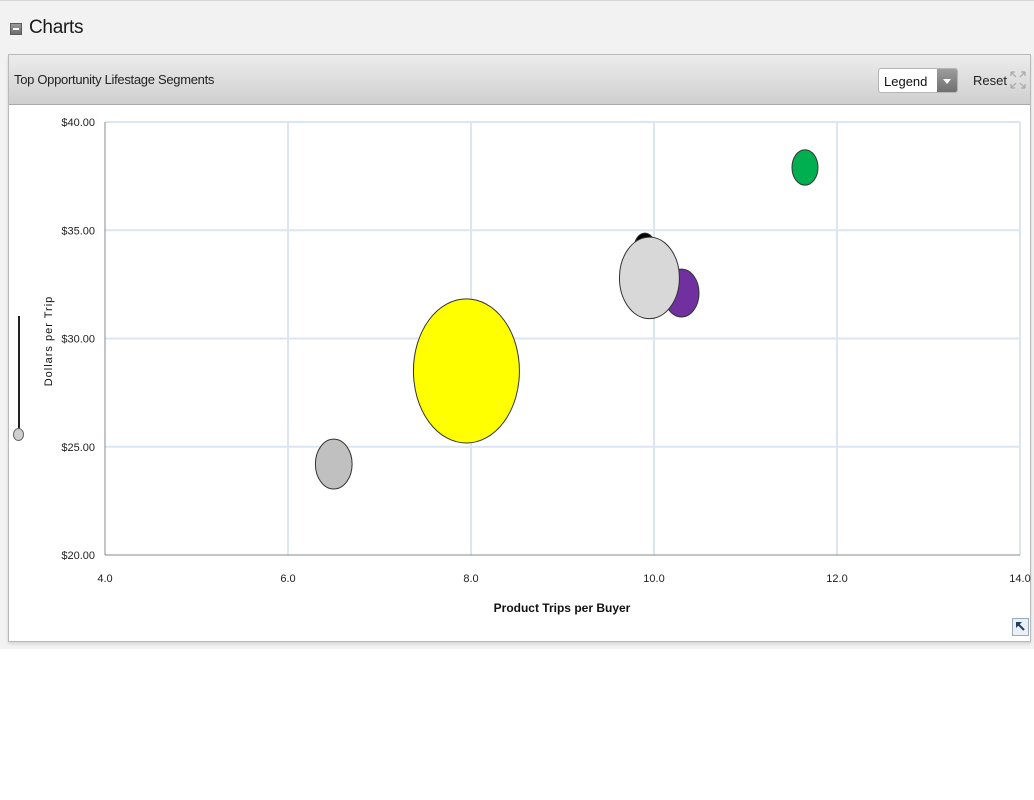 This screenshot has width=1034, height=800. What do you see at coordinates (114, 79) in the screenshot?
I see `panel-title: Top Opportunity Lifestage Segments` at bounding box center [114, 79].